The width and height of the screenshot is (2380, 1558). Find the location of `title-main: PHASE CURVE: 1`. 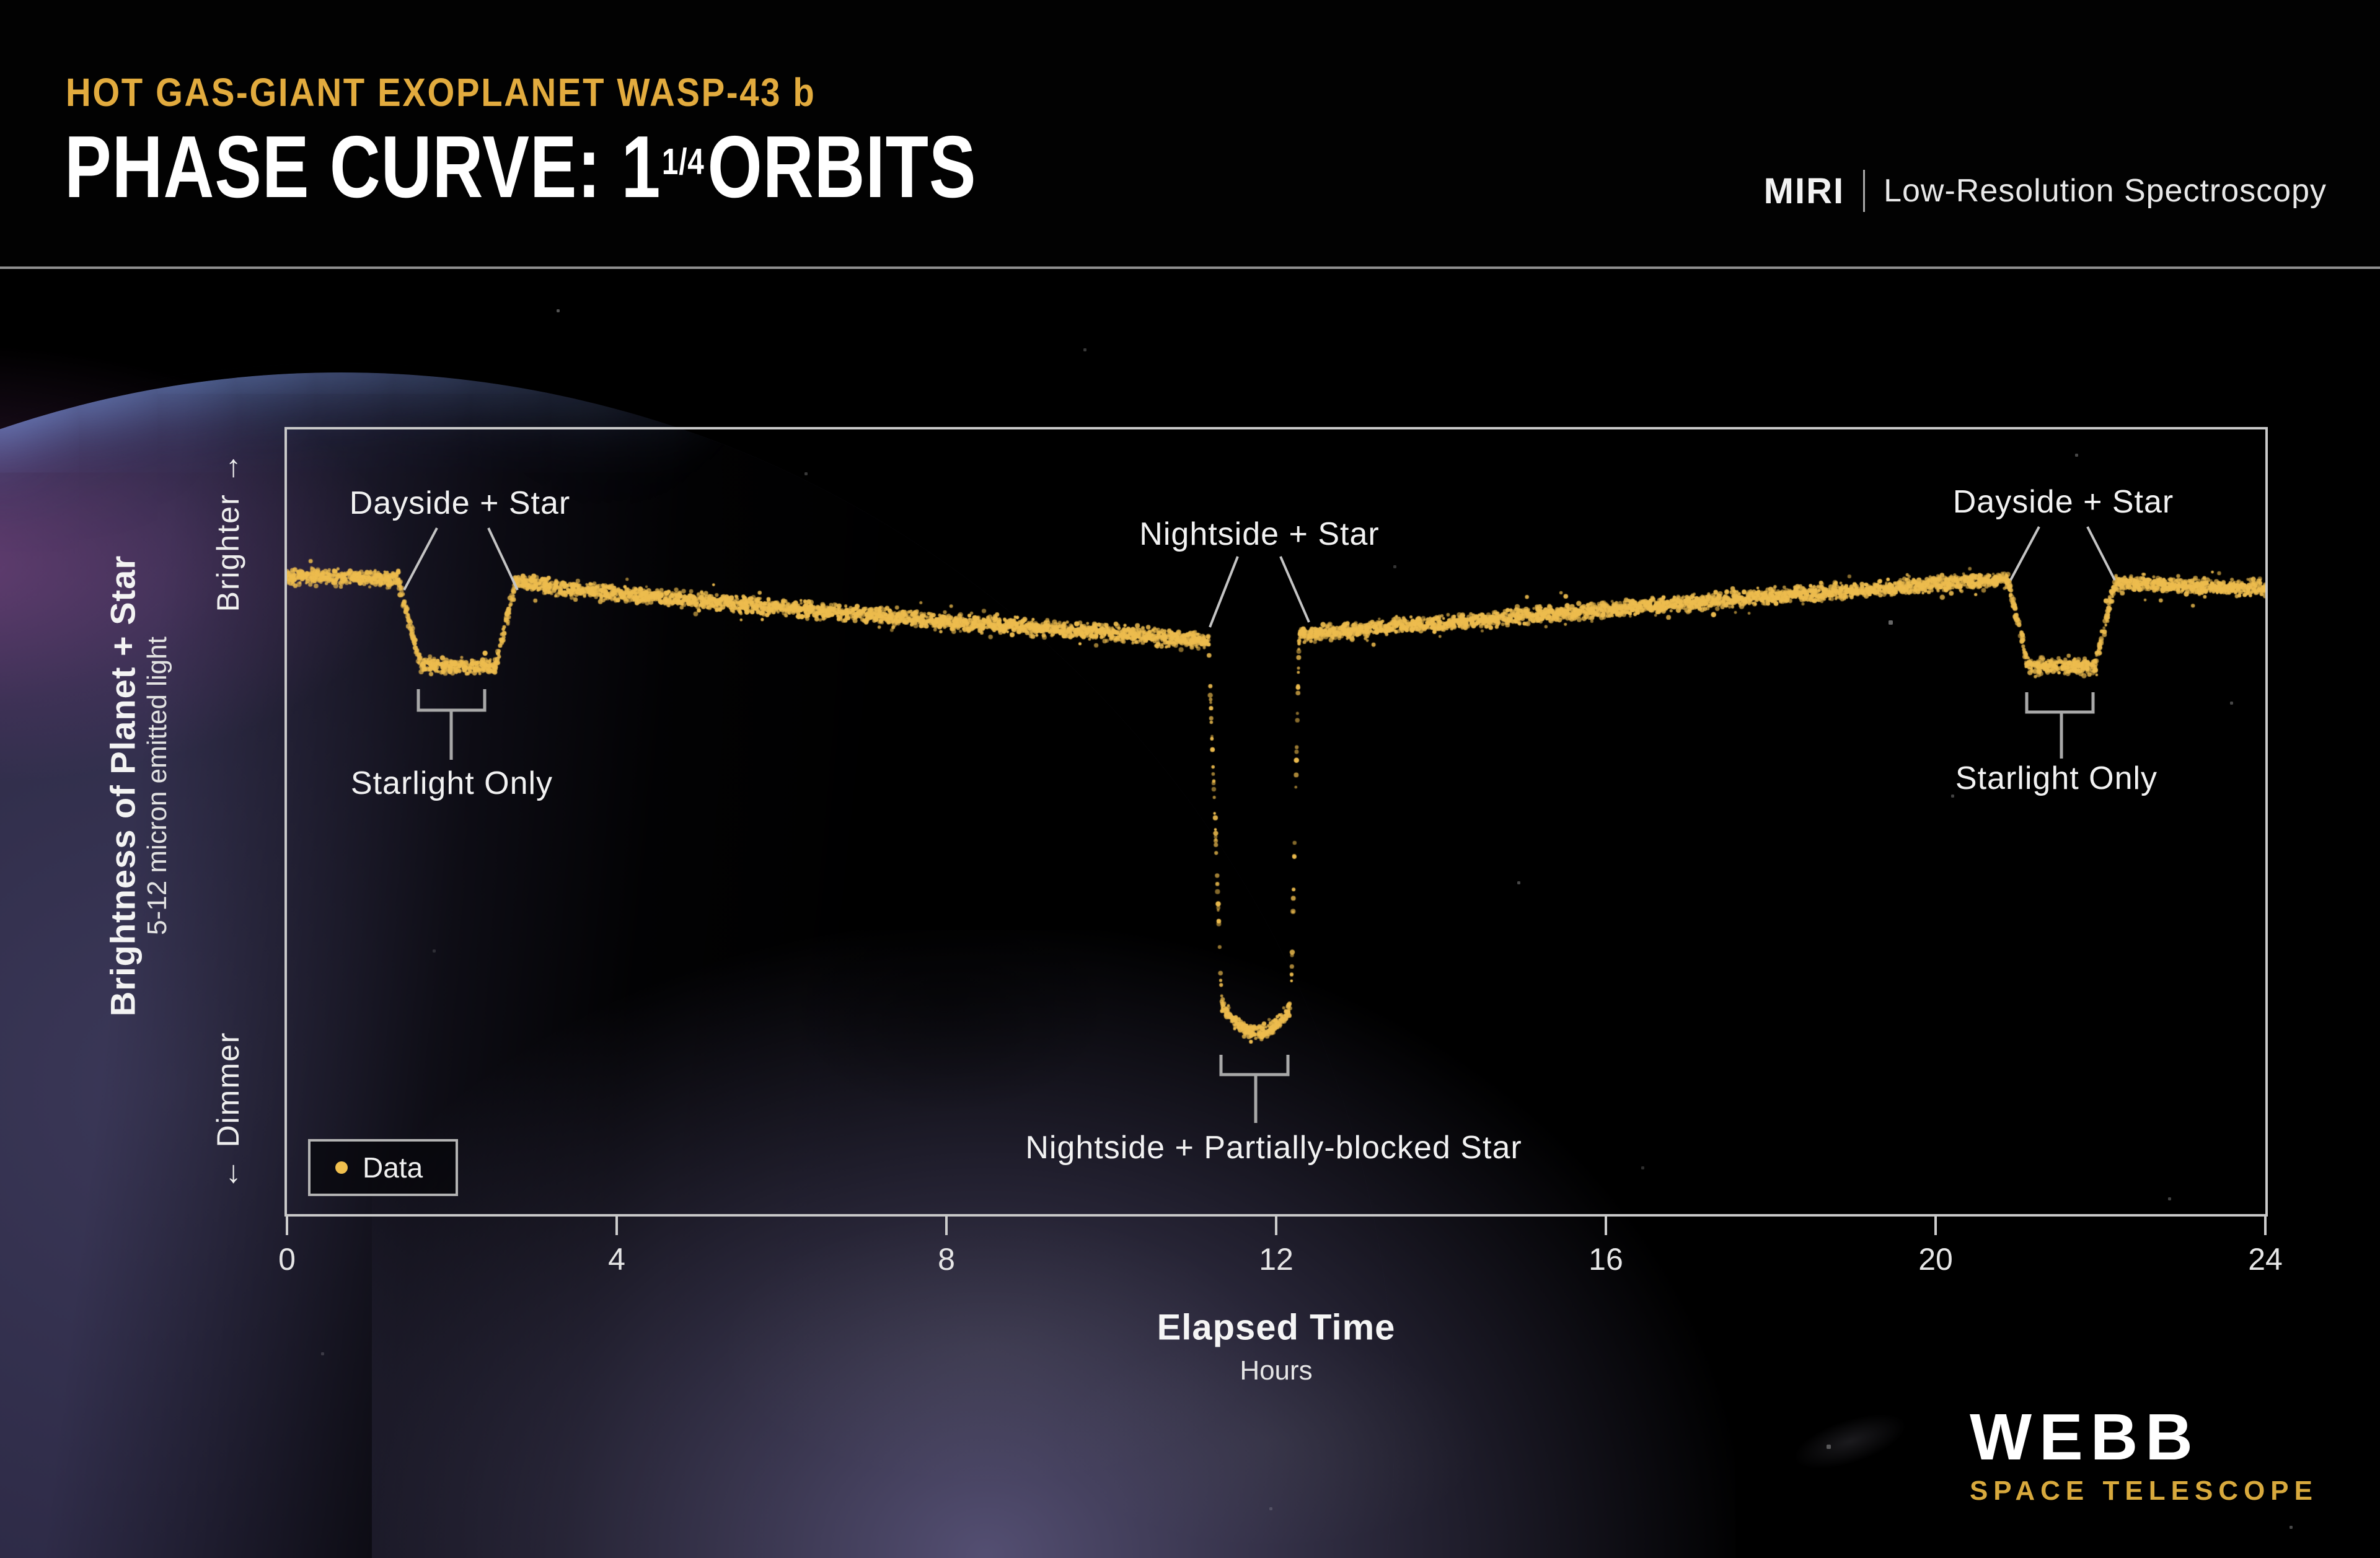

title-main: PHASE CURVE: 1 is located at coordinates (362, 167).